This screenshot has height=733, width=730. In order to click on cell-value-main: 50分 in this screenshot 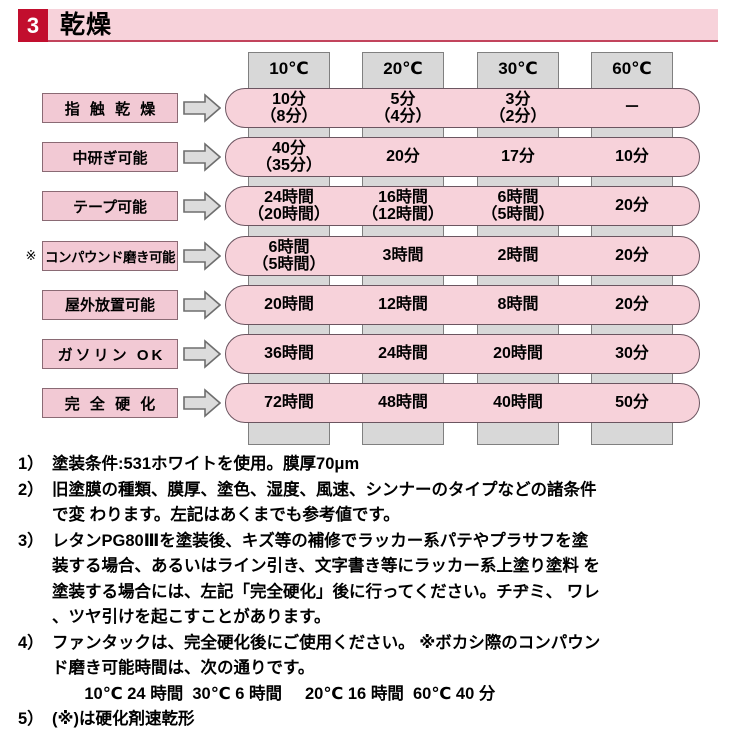, I will do `click(632, 403)`.